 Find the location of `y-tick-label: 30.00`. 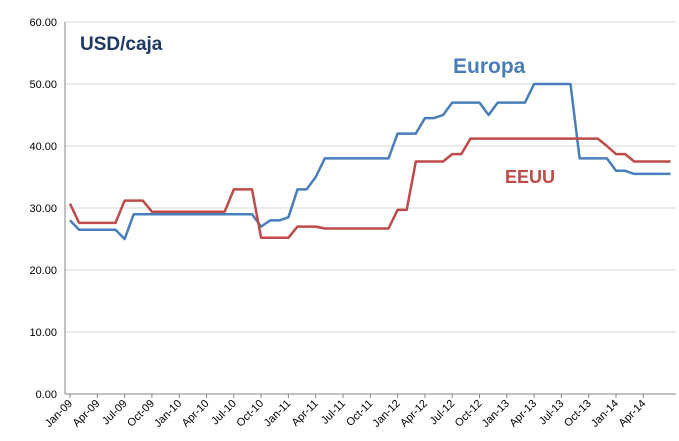

y-tick-label: 30.00 is located at coordinates (43, 209).